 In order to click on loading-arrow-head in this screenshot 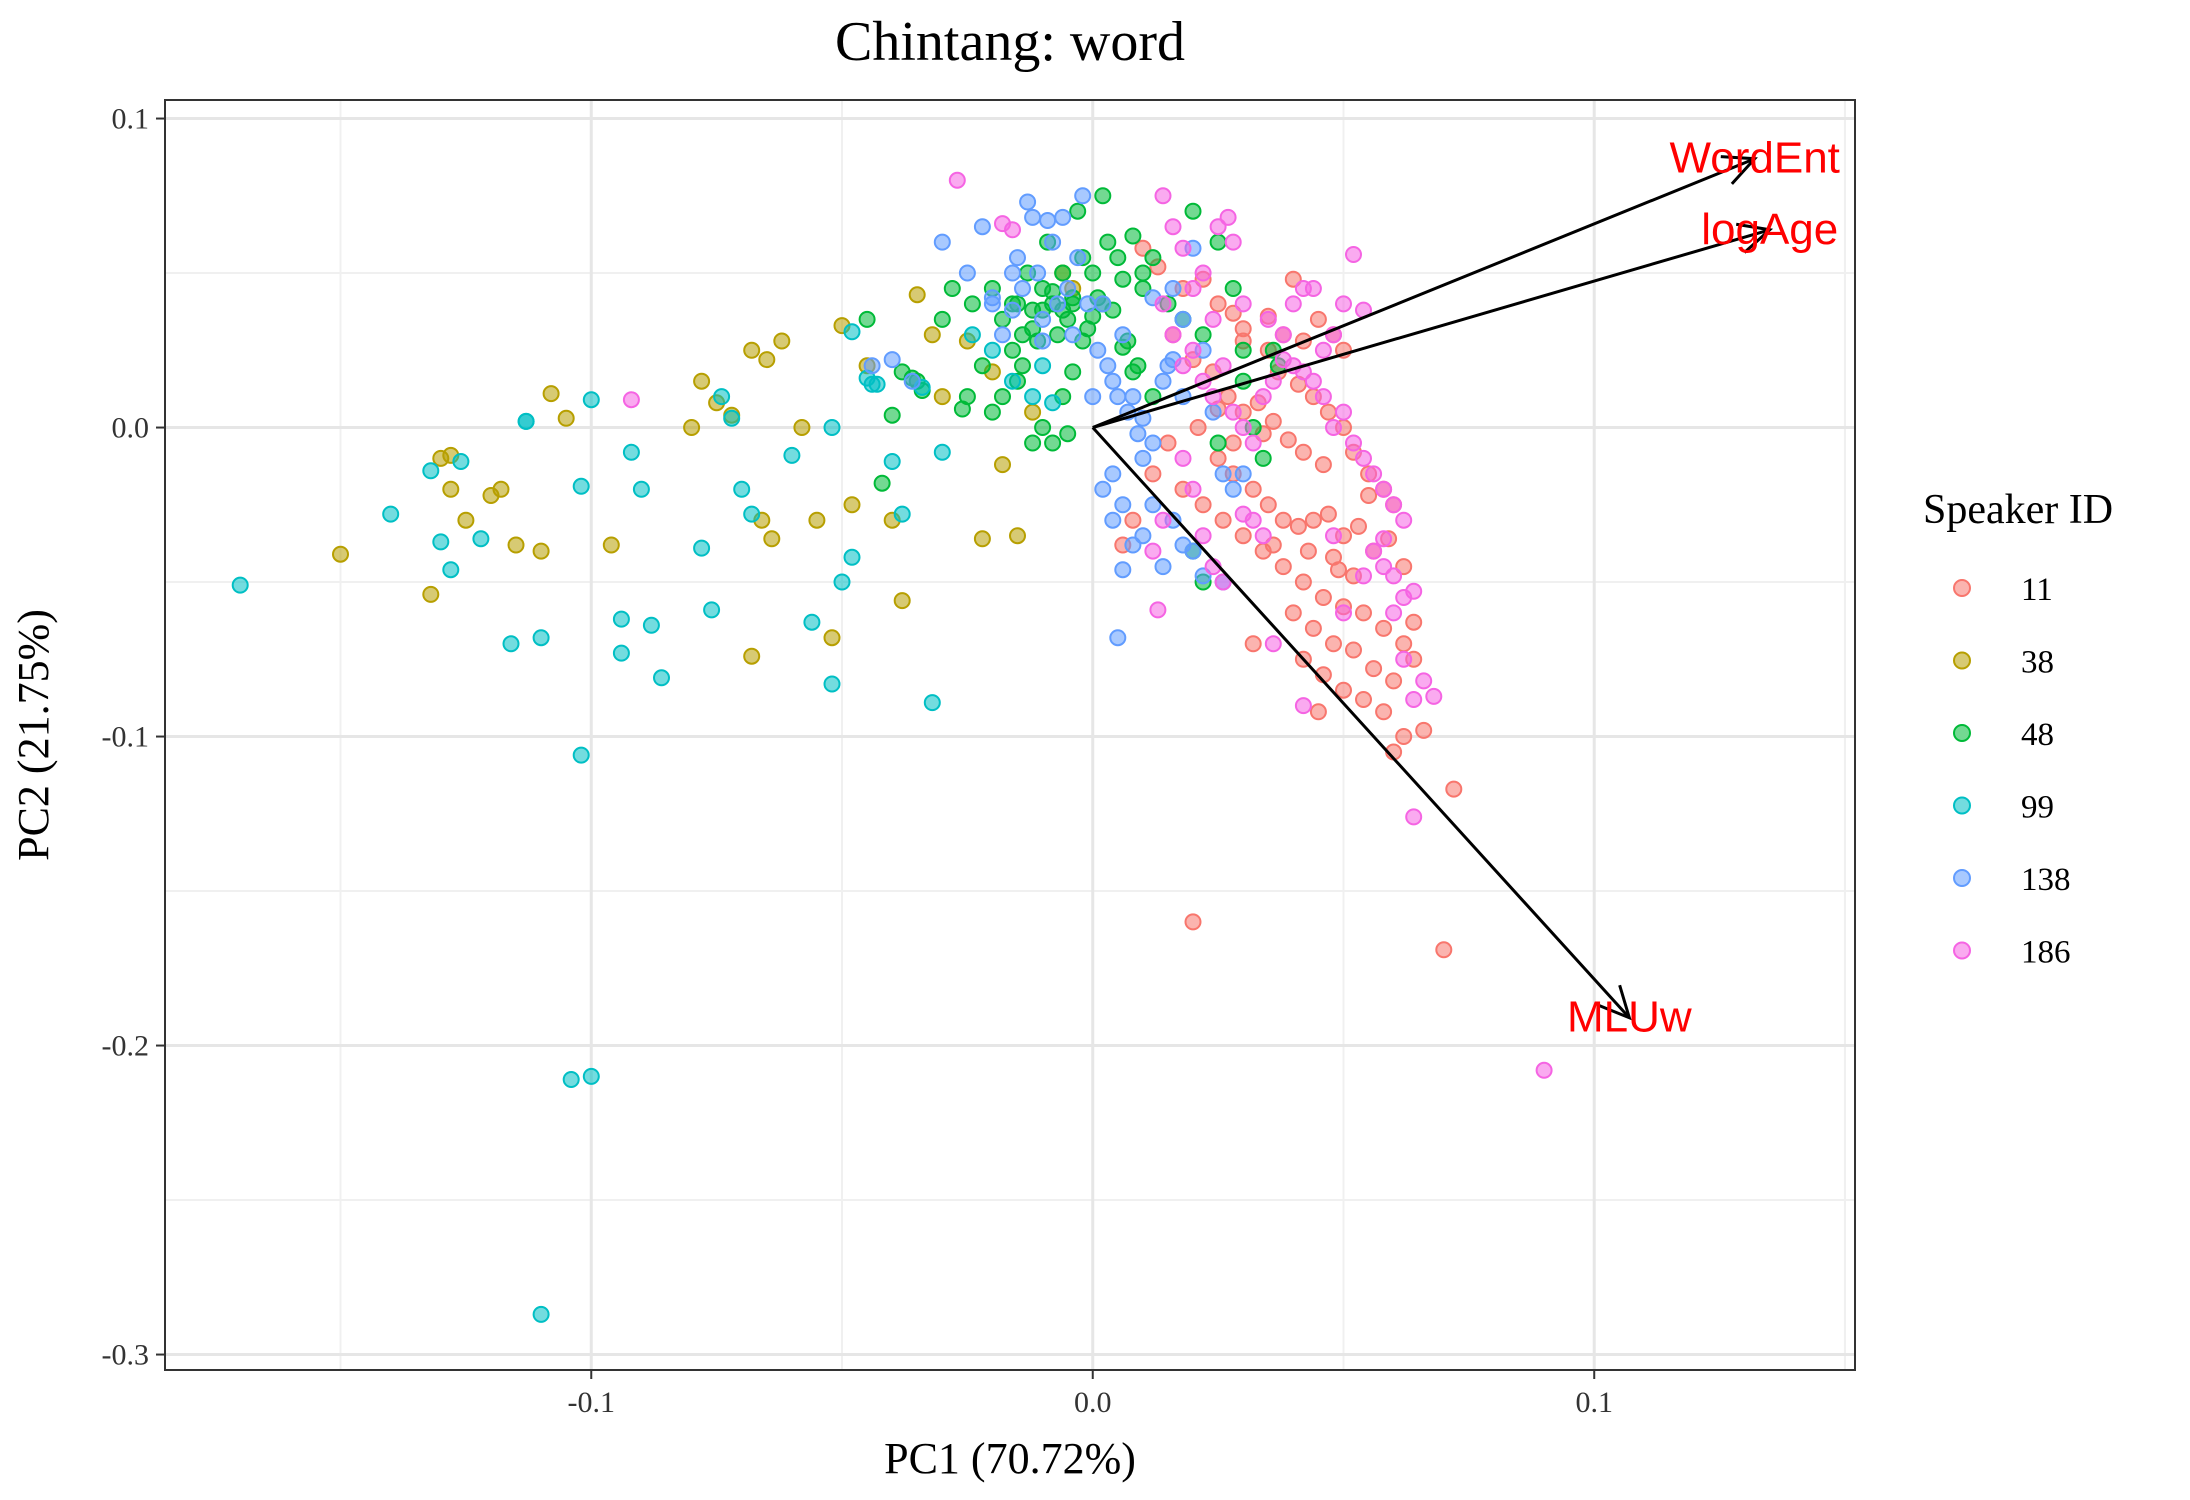, I will do `click(1614, 1002)`.